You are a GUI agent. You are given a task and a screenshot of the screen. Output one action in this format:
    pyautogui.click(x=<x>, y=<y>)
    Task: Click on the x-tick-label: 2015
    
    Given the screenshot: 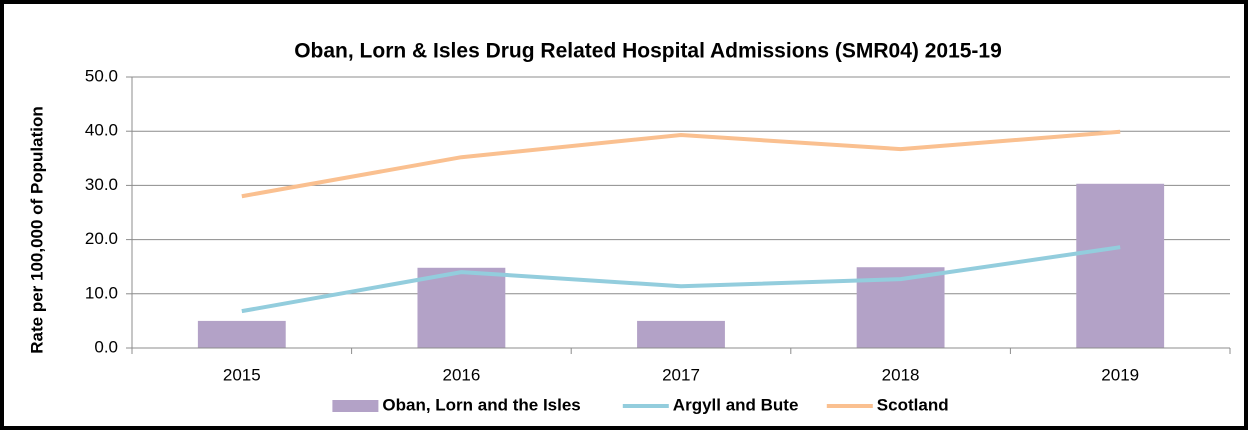 What is the action you would take?
    pyautogui.click(x=242, y=374)
    